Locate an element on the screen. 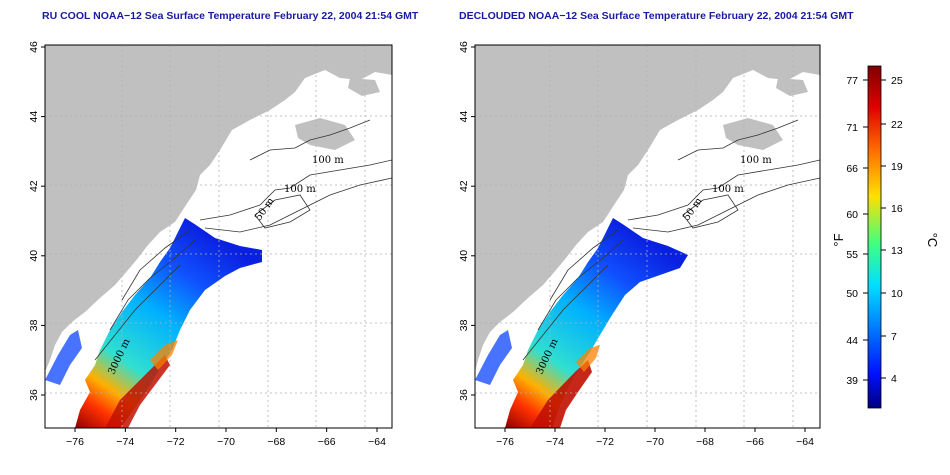 The image size is (950, 475). c-tick-label: 19 is located at coordinates (897, 167).